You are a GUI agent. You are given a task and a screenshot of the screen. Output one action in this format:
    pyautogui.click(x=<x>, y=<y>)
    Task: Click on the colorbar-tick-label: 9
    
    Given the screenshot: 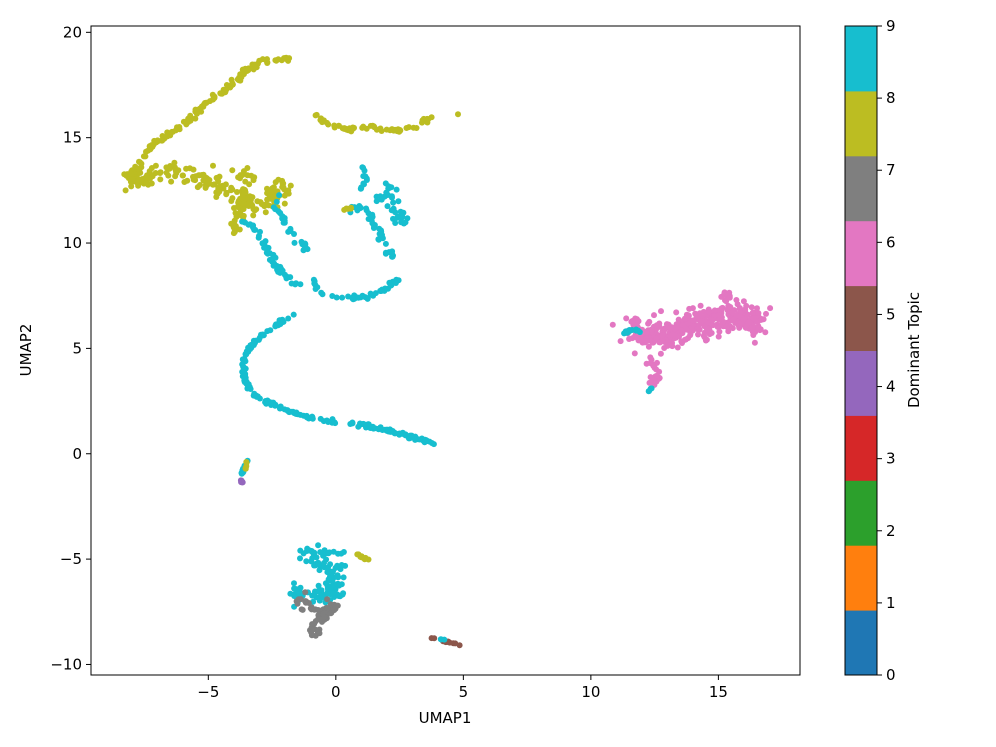 What is the action you would take?
    pyautogui.click(x=891, y=26)
    